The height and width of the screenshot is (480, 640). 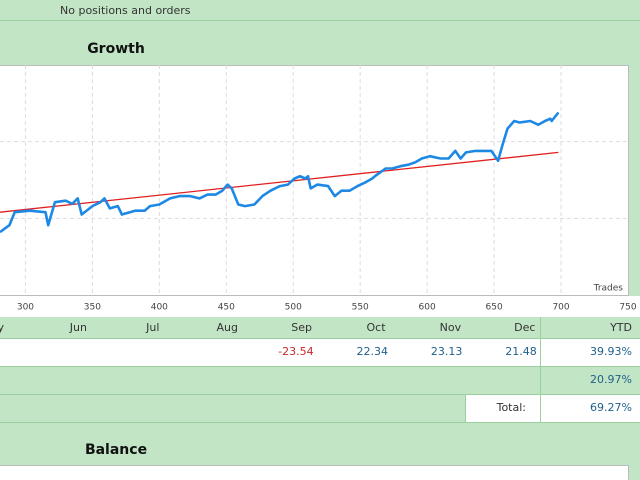 What do you see at coordinates (125, 10) in the screenshot?
I see `status-text: No positions and orders` at bounding box center [125, 10].